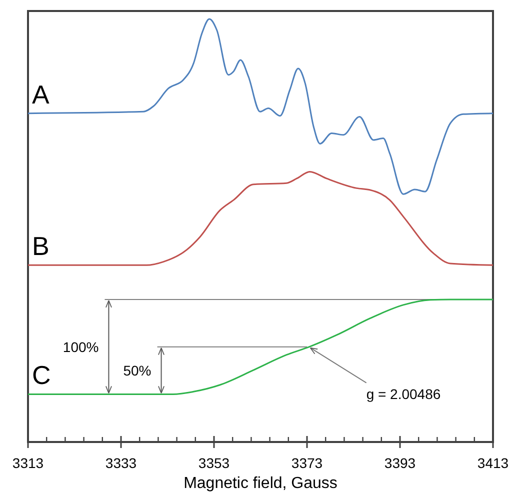  What do you see at coordinates (28, 463) in the screenshot?
I see `x-tick-label: 3313` at bounding box center [28, 463].